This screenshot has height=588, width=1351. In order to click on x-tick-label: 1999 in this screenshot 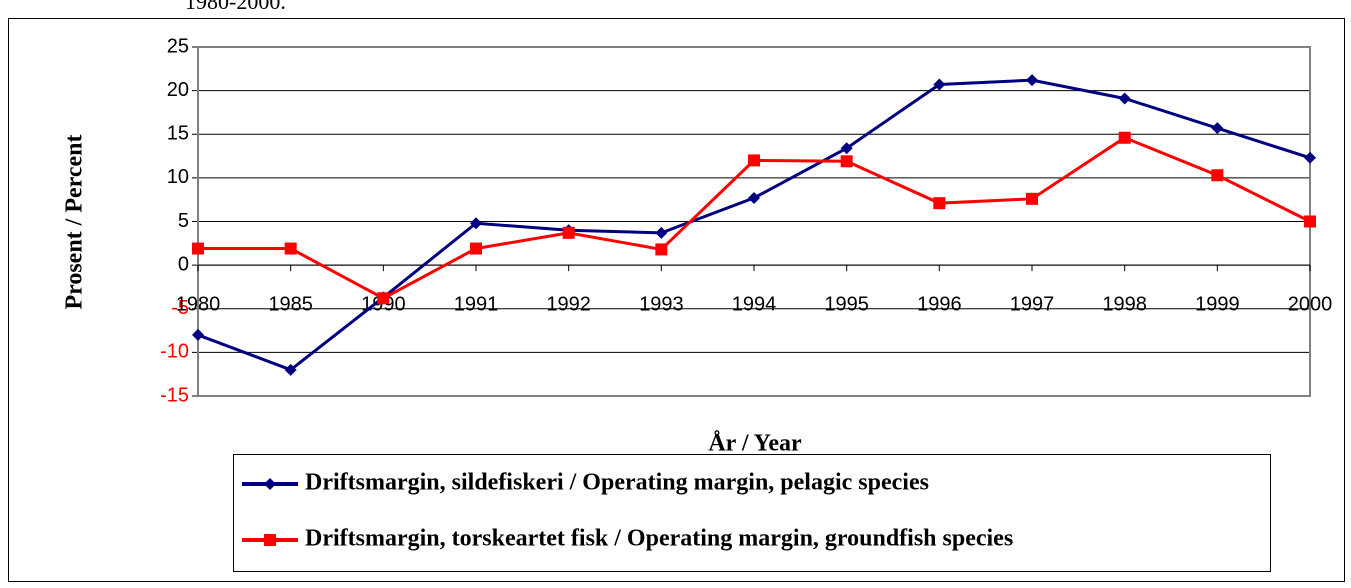, I will do `click(1217, 304)`.